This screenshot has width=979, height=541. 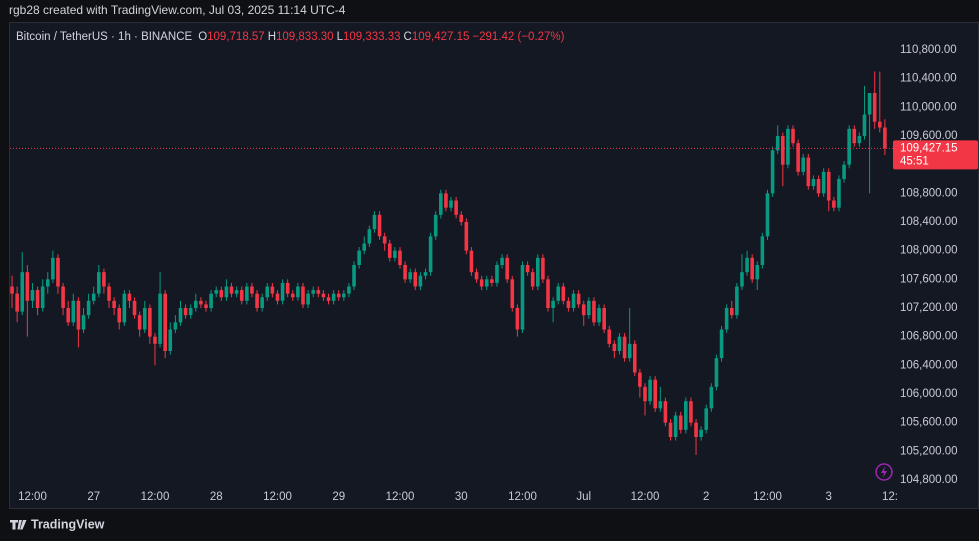 I want to click on alert-icon, so click(x=884, y=472).